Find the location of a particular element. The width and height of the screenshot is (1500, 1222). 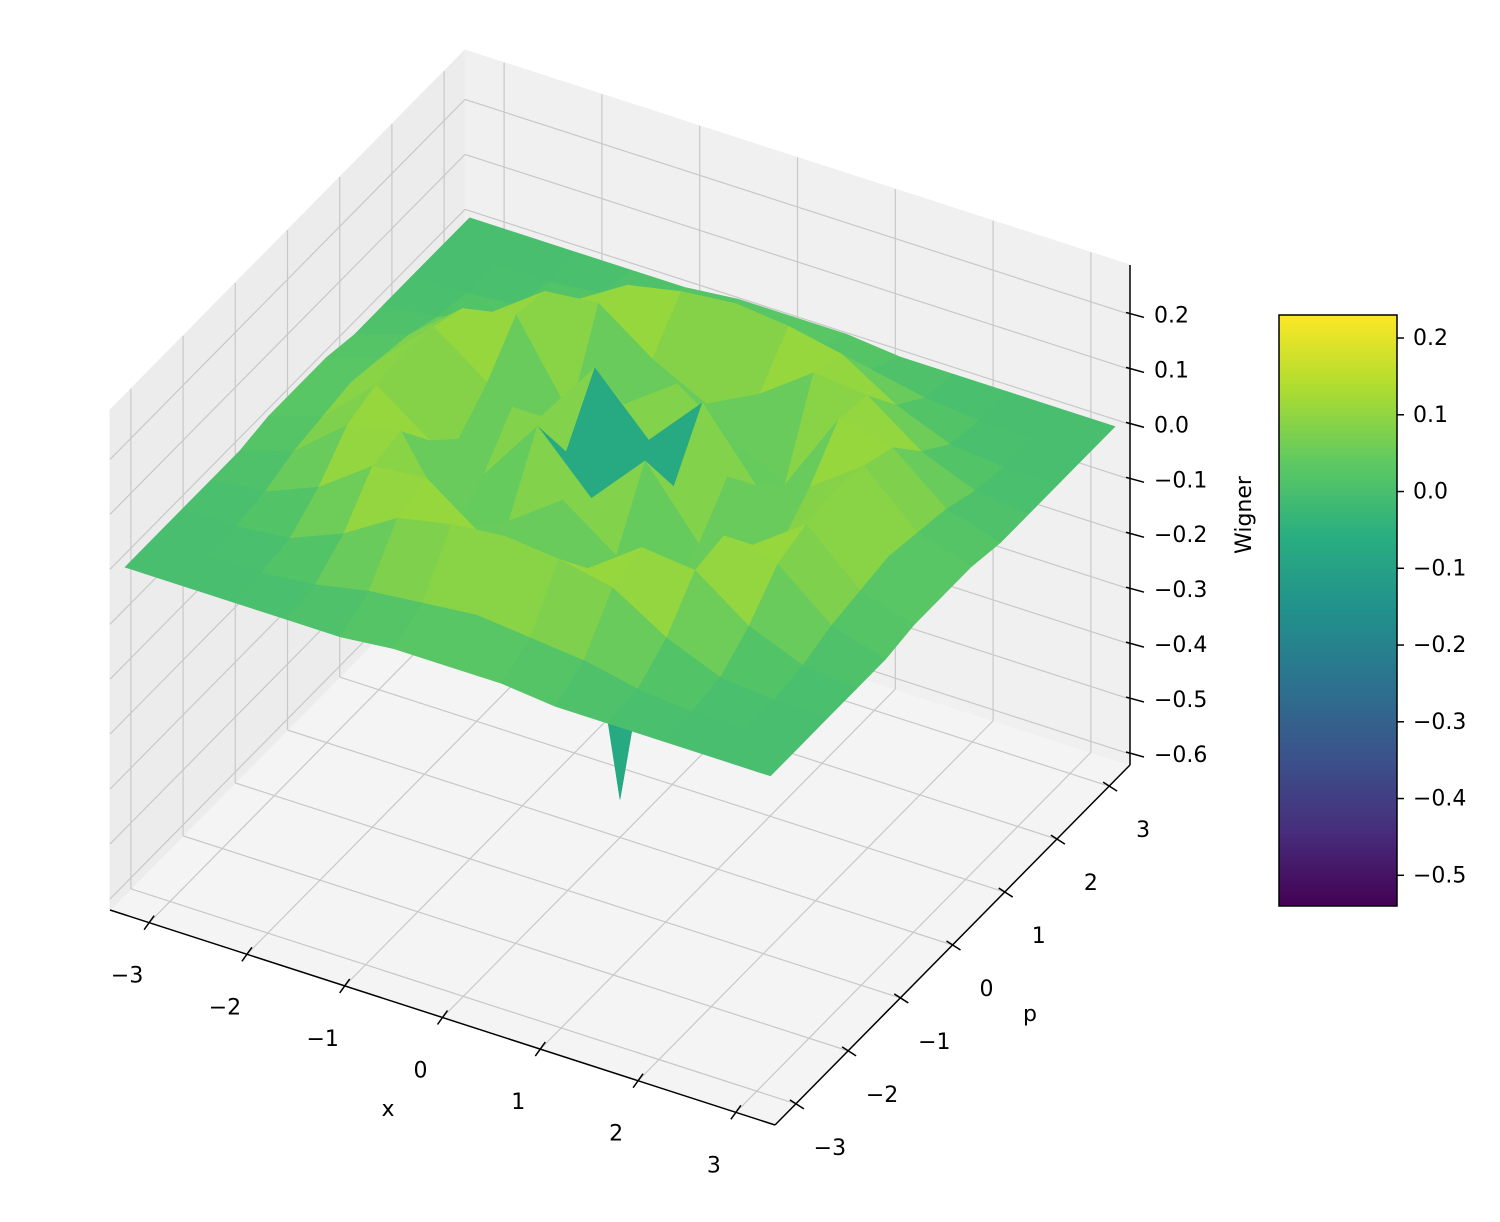

x-tick-label: 1 is located at coordinates (518, 1102).